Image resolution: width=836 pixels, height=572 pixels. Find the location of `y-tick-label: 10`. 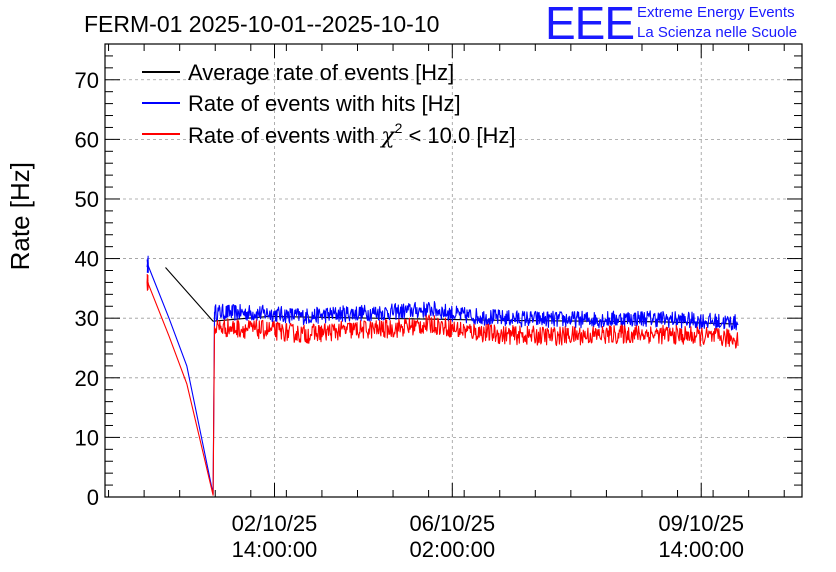

y-tick-label: 10 is located at coordinates (87, 437).